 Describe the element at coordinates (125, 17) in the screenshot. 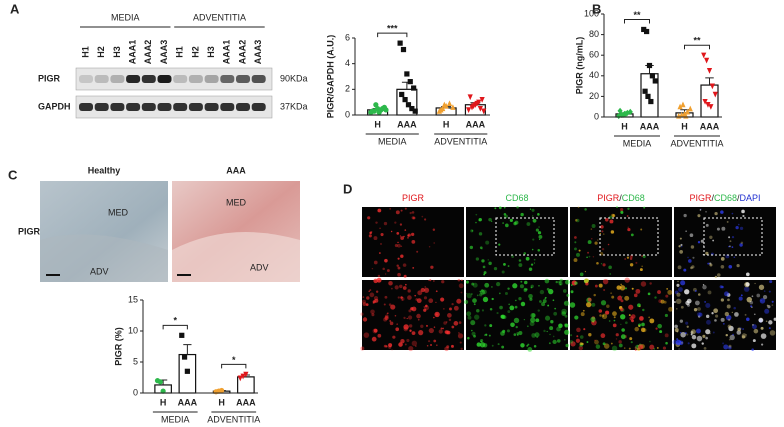

I see `blot-group: MEDIA` at that location.